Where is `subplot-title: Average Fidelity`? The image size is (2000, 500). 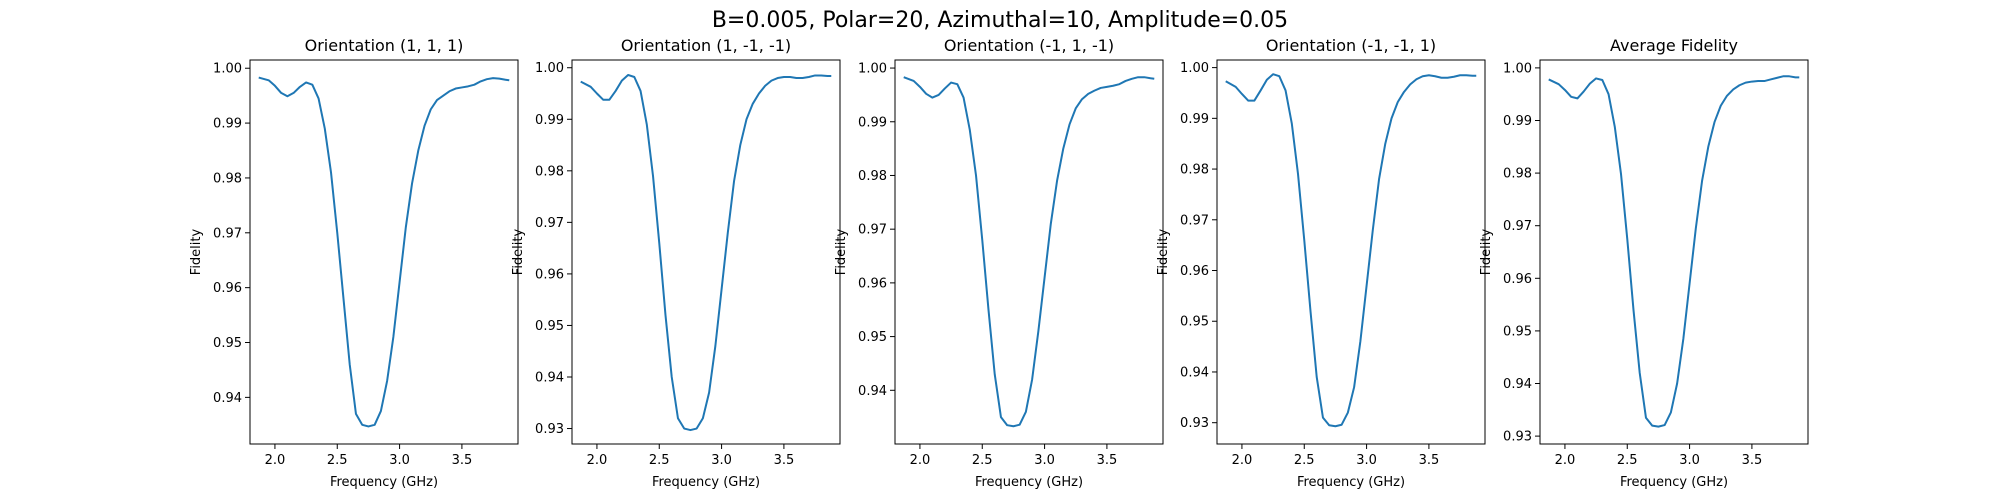
subplot-title: Average Fidelity is located at coordinates (1674, 45).